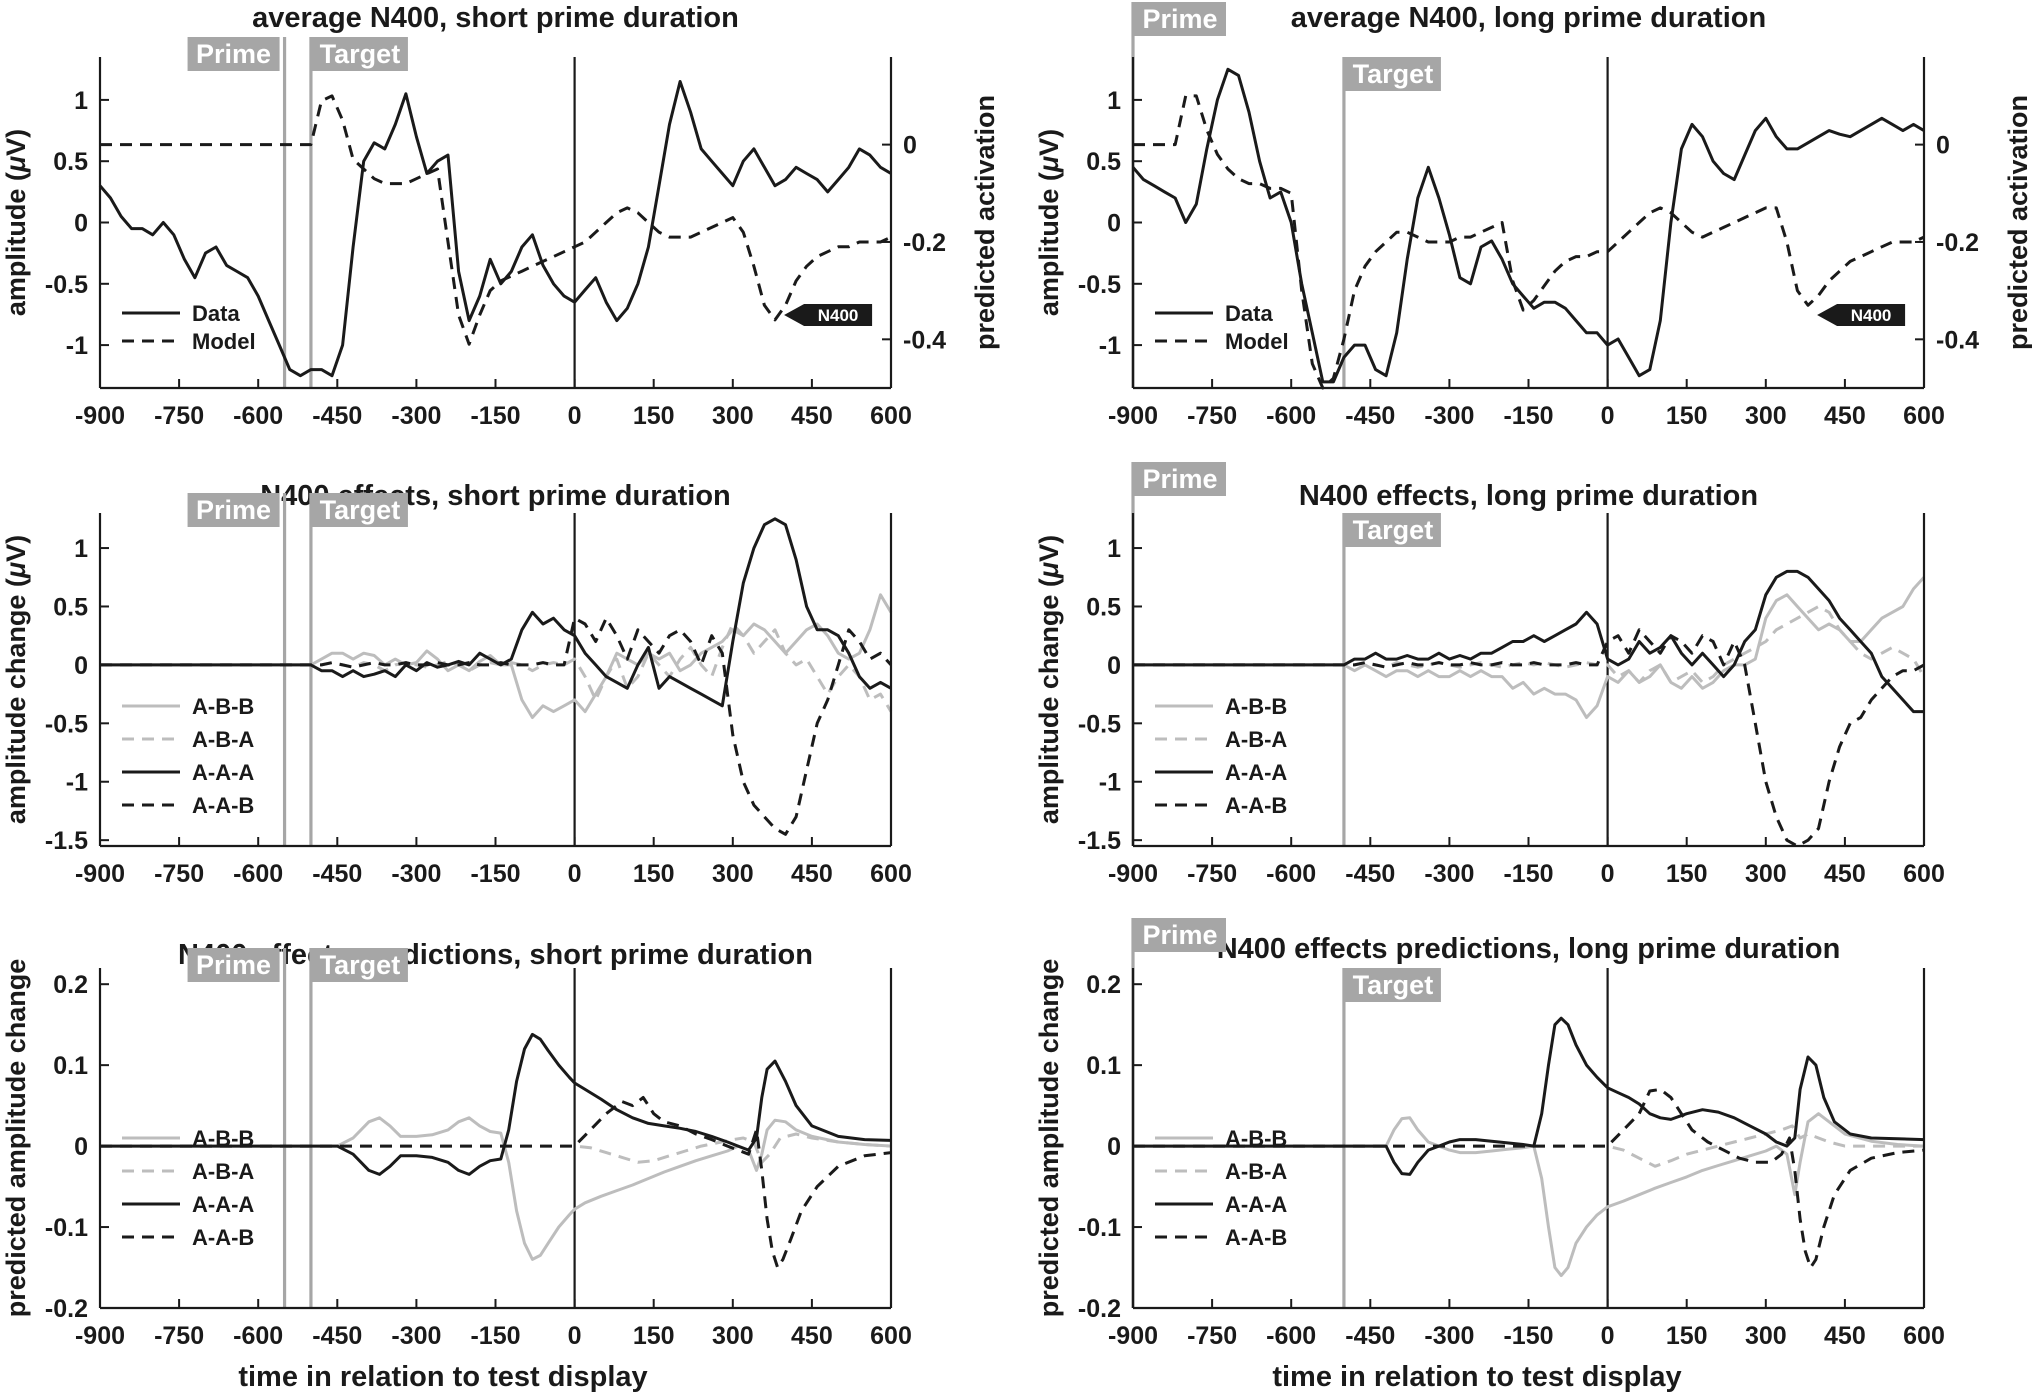 The width and height of the screenshot is (2032, 1399). Describe the element at coordinates (495, 229) in the screenshot. I see `series-data` at that location.